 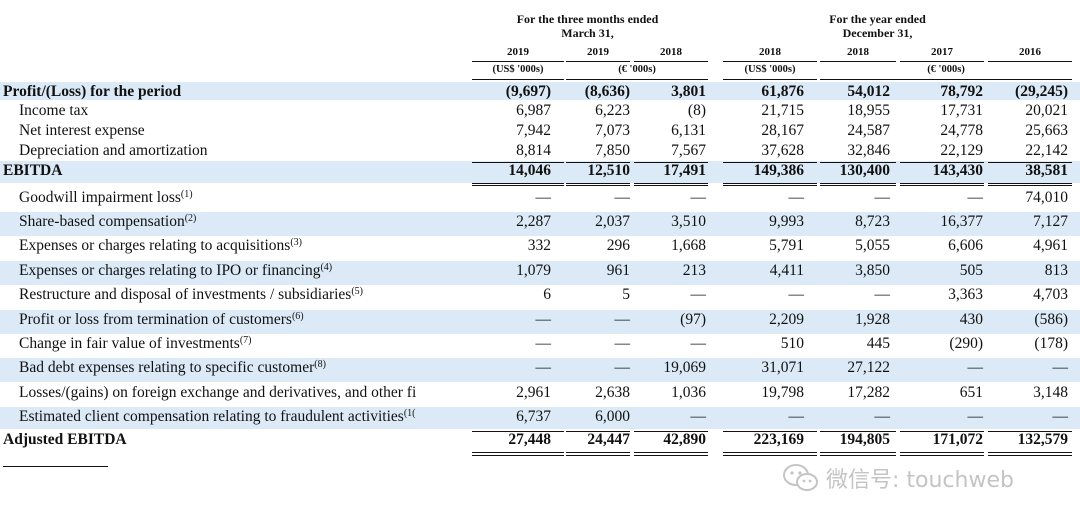 What do you see at coordinates (786, 270) in the screenshot?
I see `cell-value: 4,411` at bounding box center [786, 270].